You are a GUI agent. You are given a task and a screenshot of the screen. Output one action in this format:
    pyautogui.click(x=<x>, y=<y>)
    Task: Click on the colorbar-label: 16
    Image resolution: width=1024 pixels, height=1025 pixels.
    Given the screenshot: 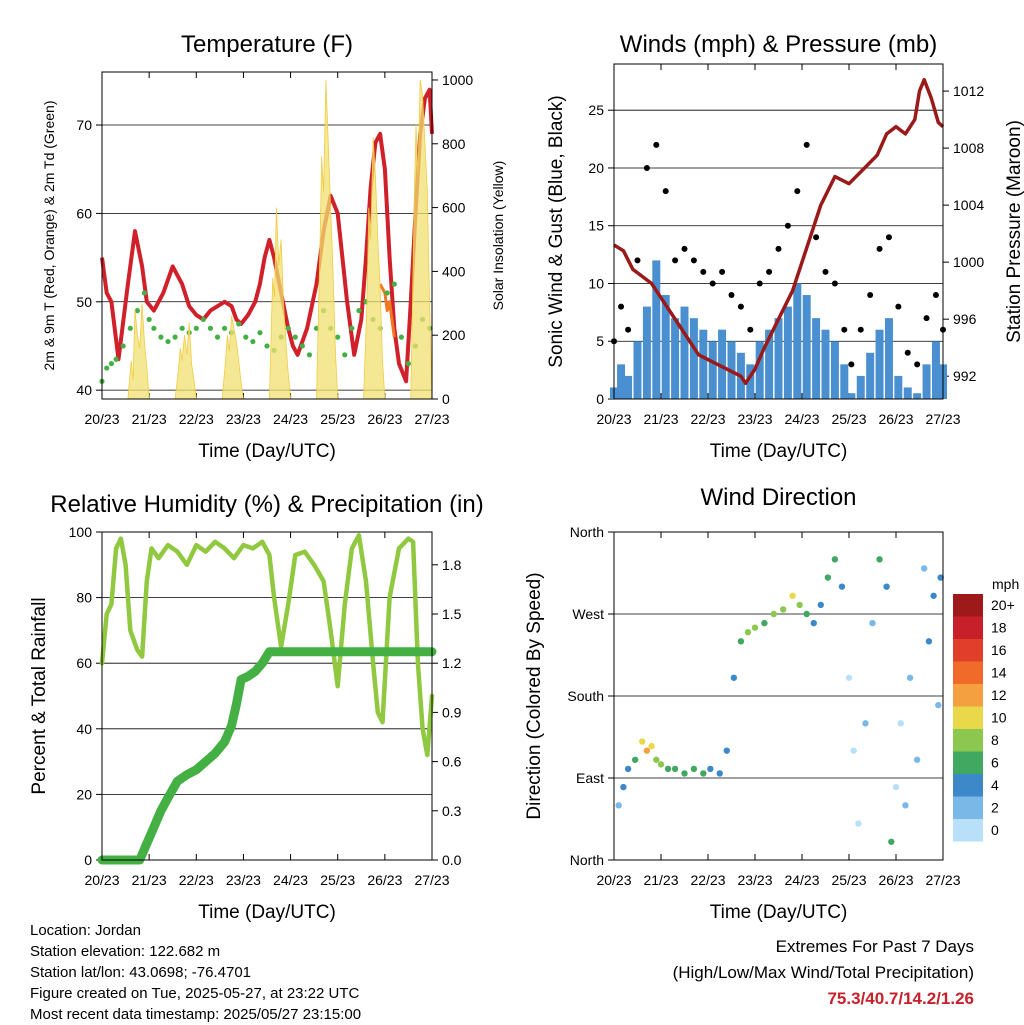 What is the action you would take?
    pyautogui.click(x=999, y=650)
    